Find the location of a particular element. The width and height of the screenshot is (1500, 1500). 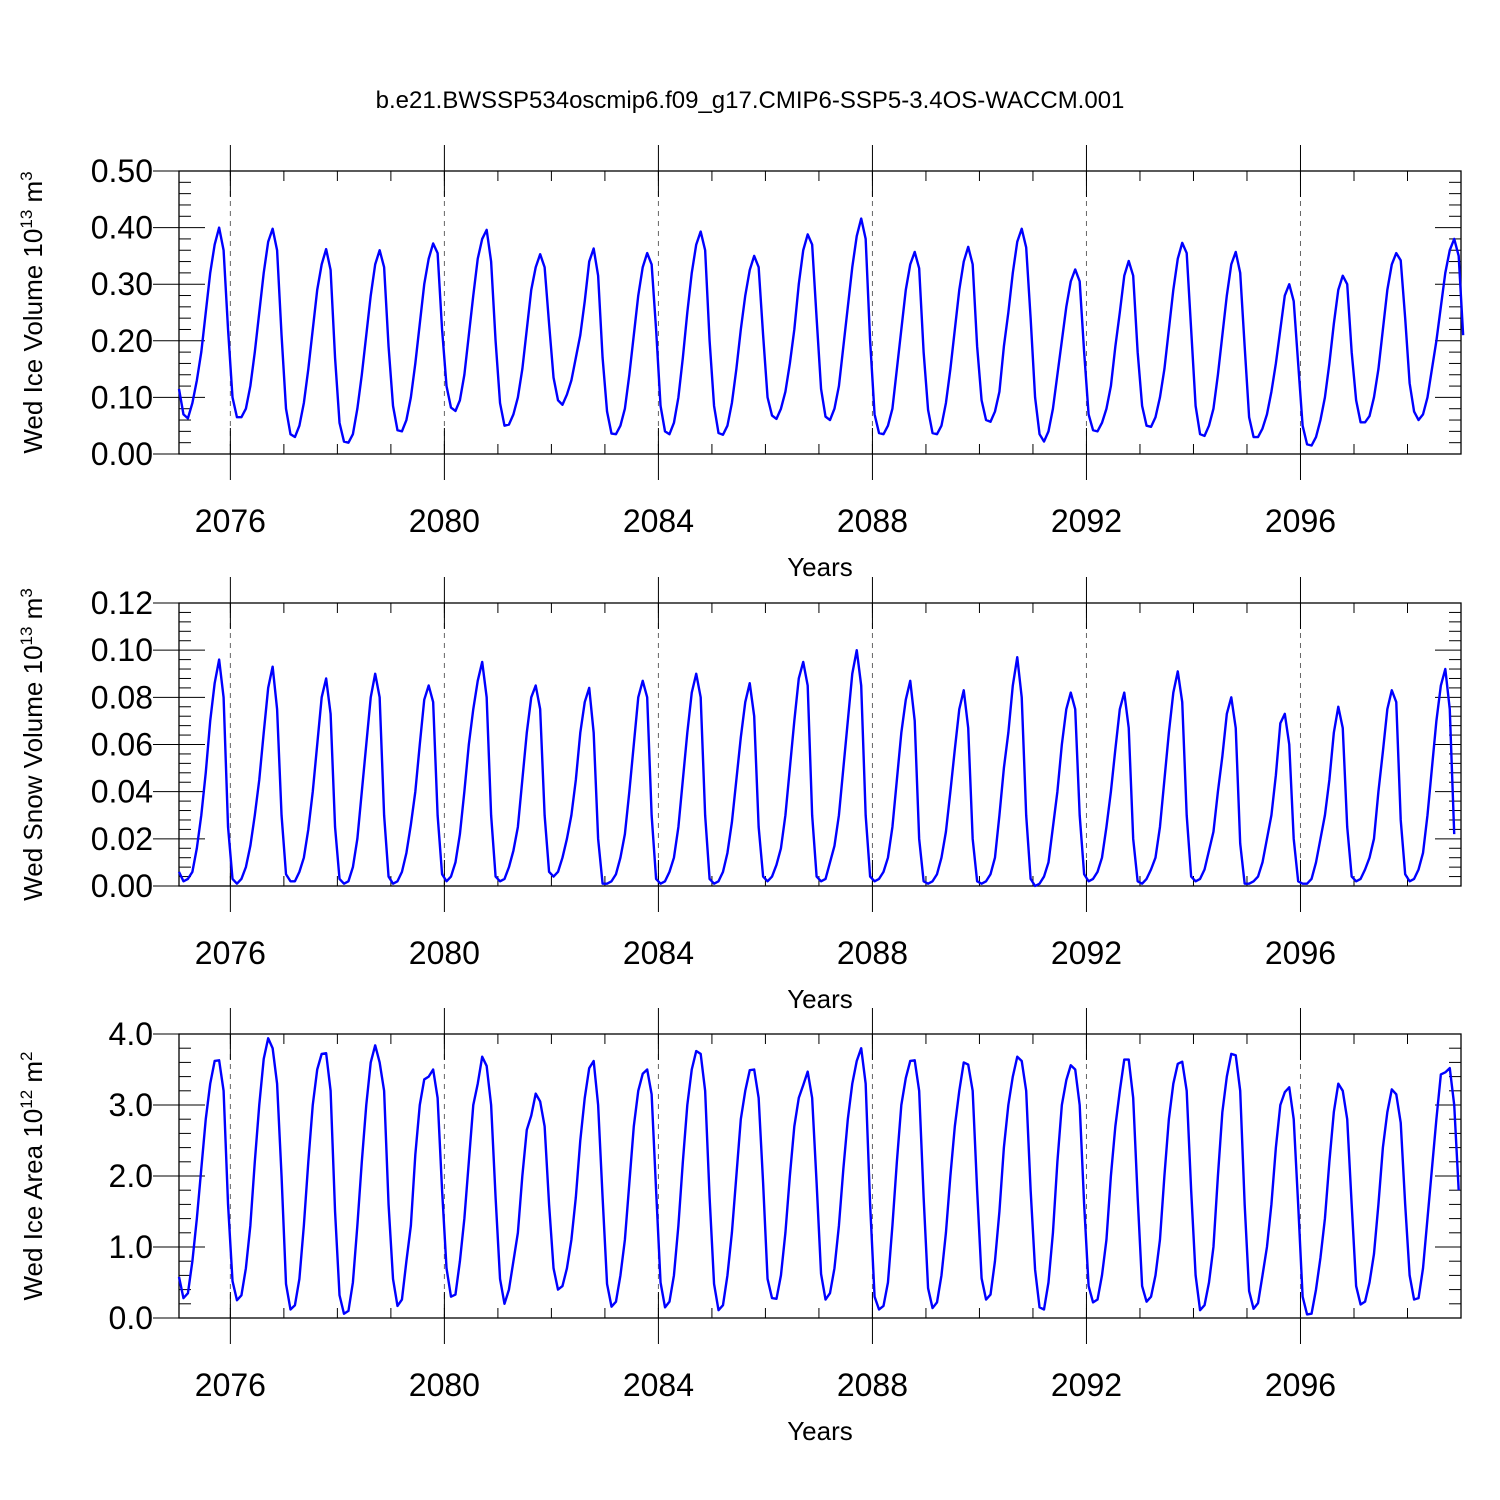

y-tick-label: 4.0 is located at coordinates (131, 1034).